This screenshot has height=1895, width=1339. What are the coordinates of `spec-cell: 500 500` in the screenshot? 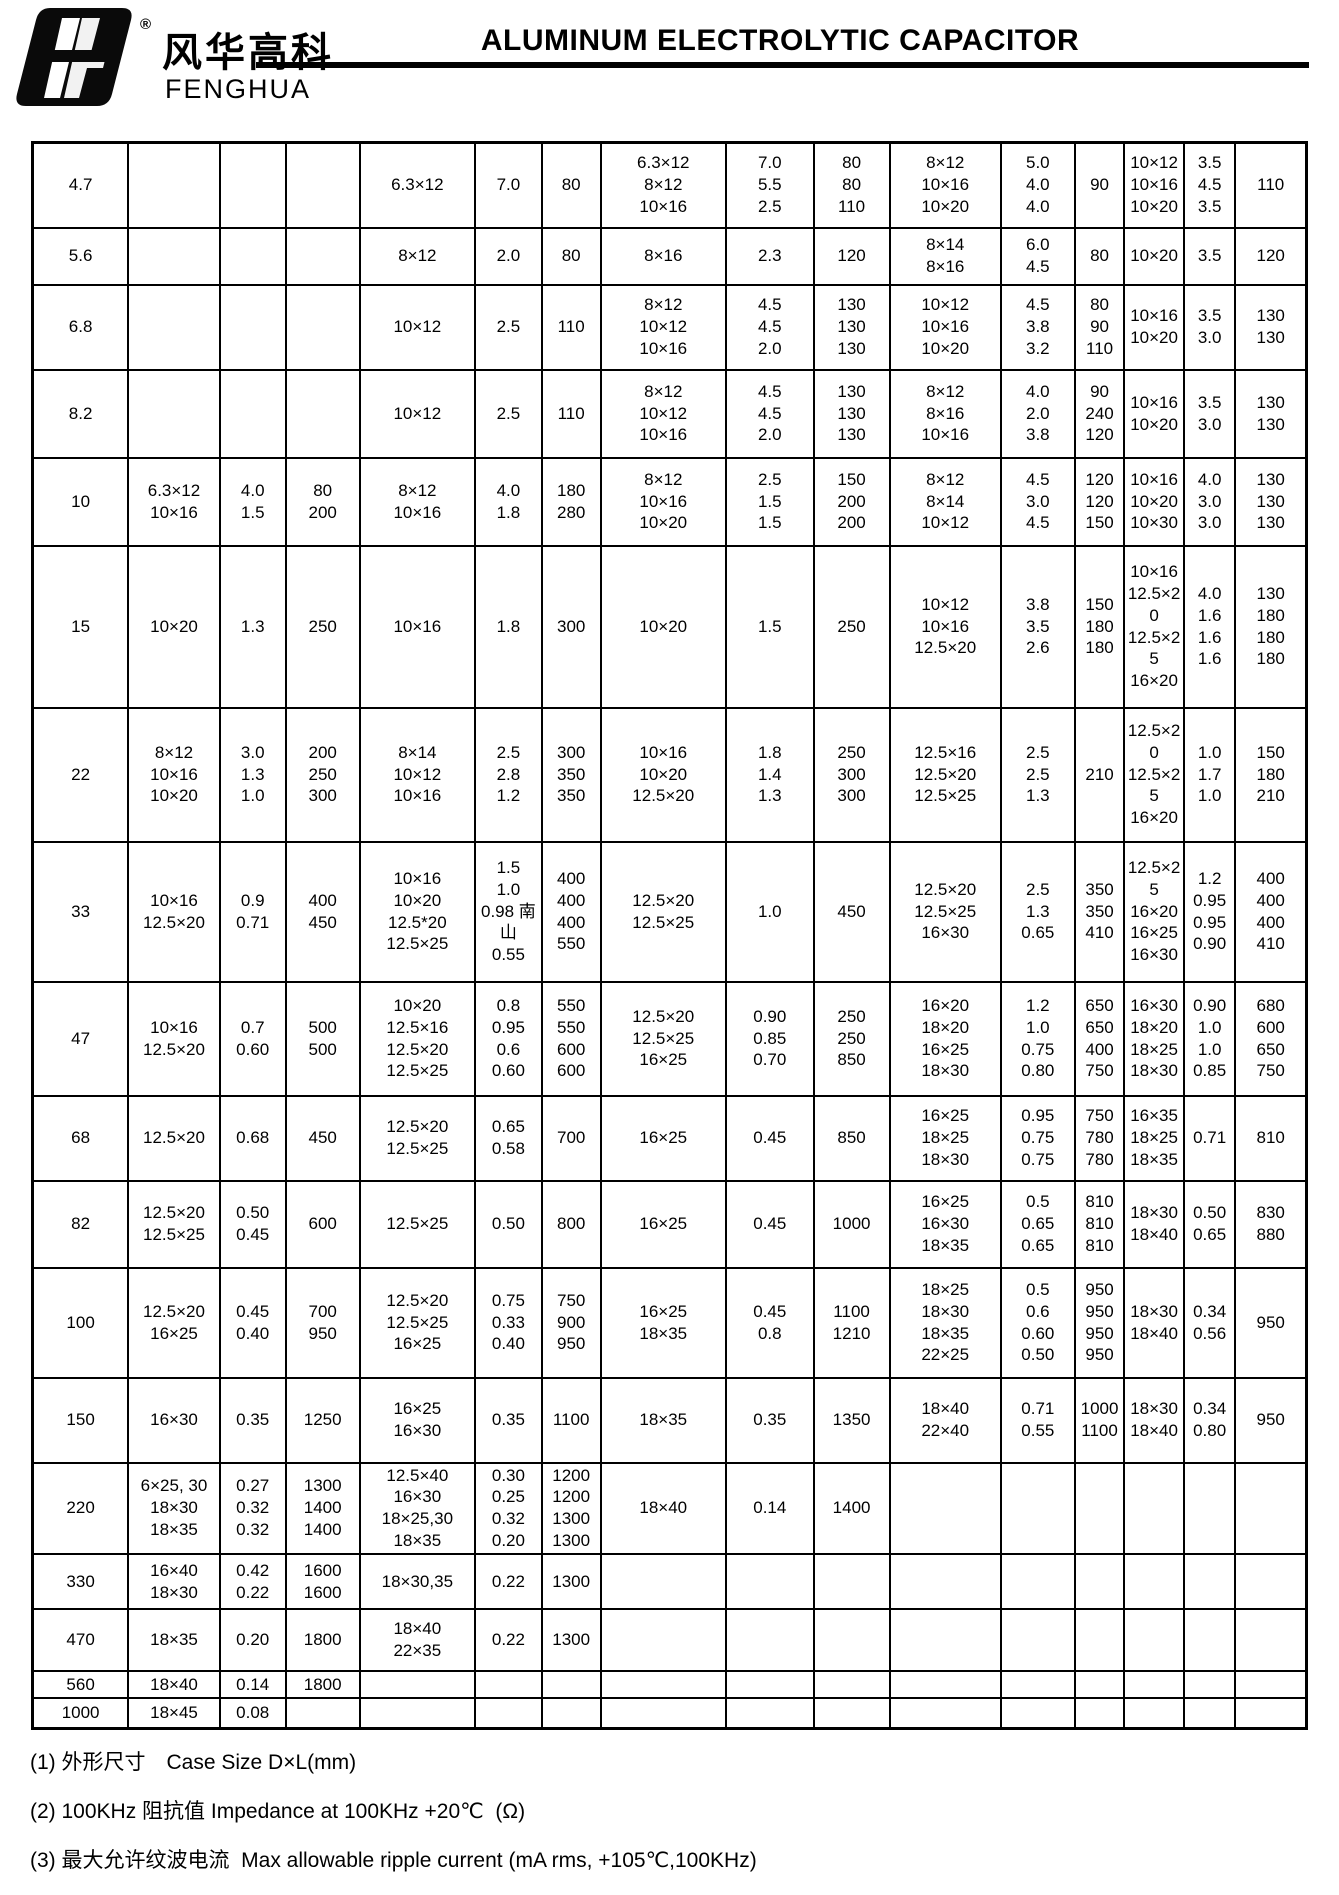 It's located at (322, 1038).